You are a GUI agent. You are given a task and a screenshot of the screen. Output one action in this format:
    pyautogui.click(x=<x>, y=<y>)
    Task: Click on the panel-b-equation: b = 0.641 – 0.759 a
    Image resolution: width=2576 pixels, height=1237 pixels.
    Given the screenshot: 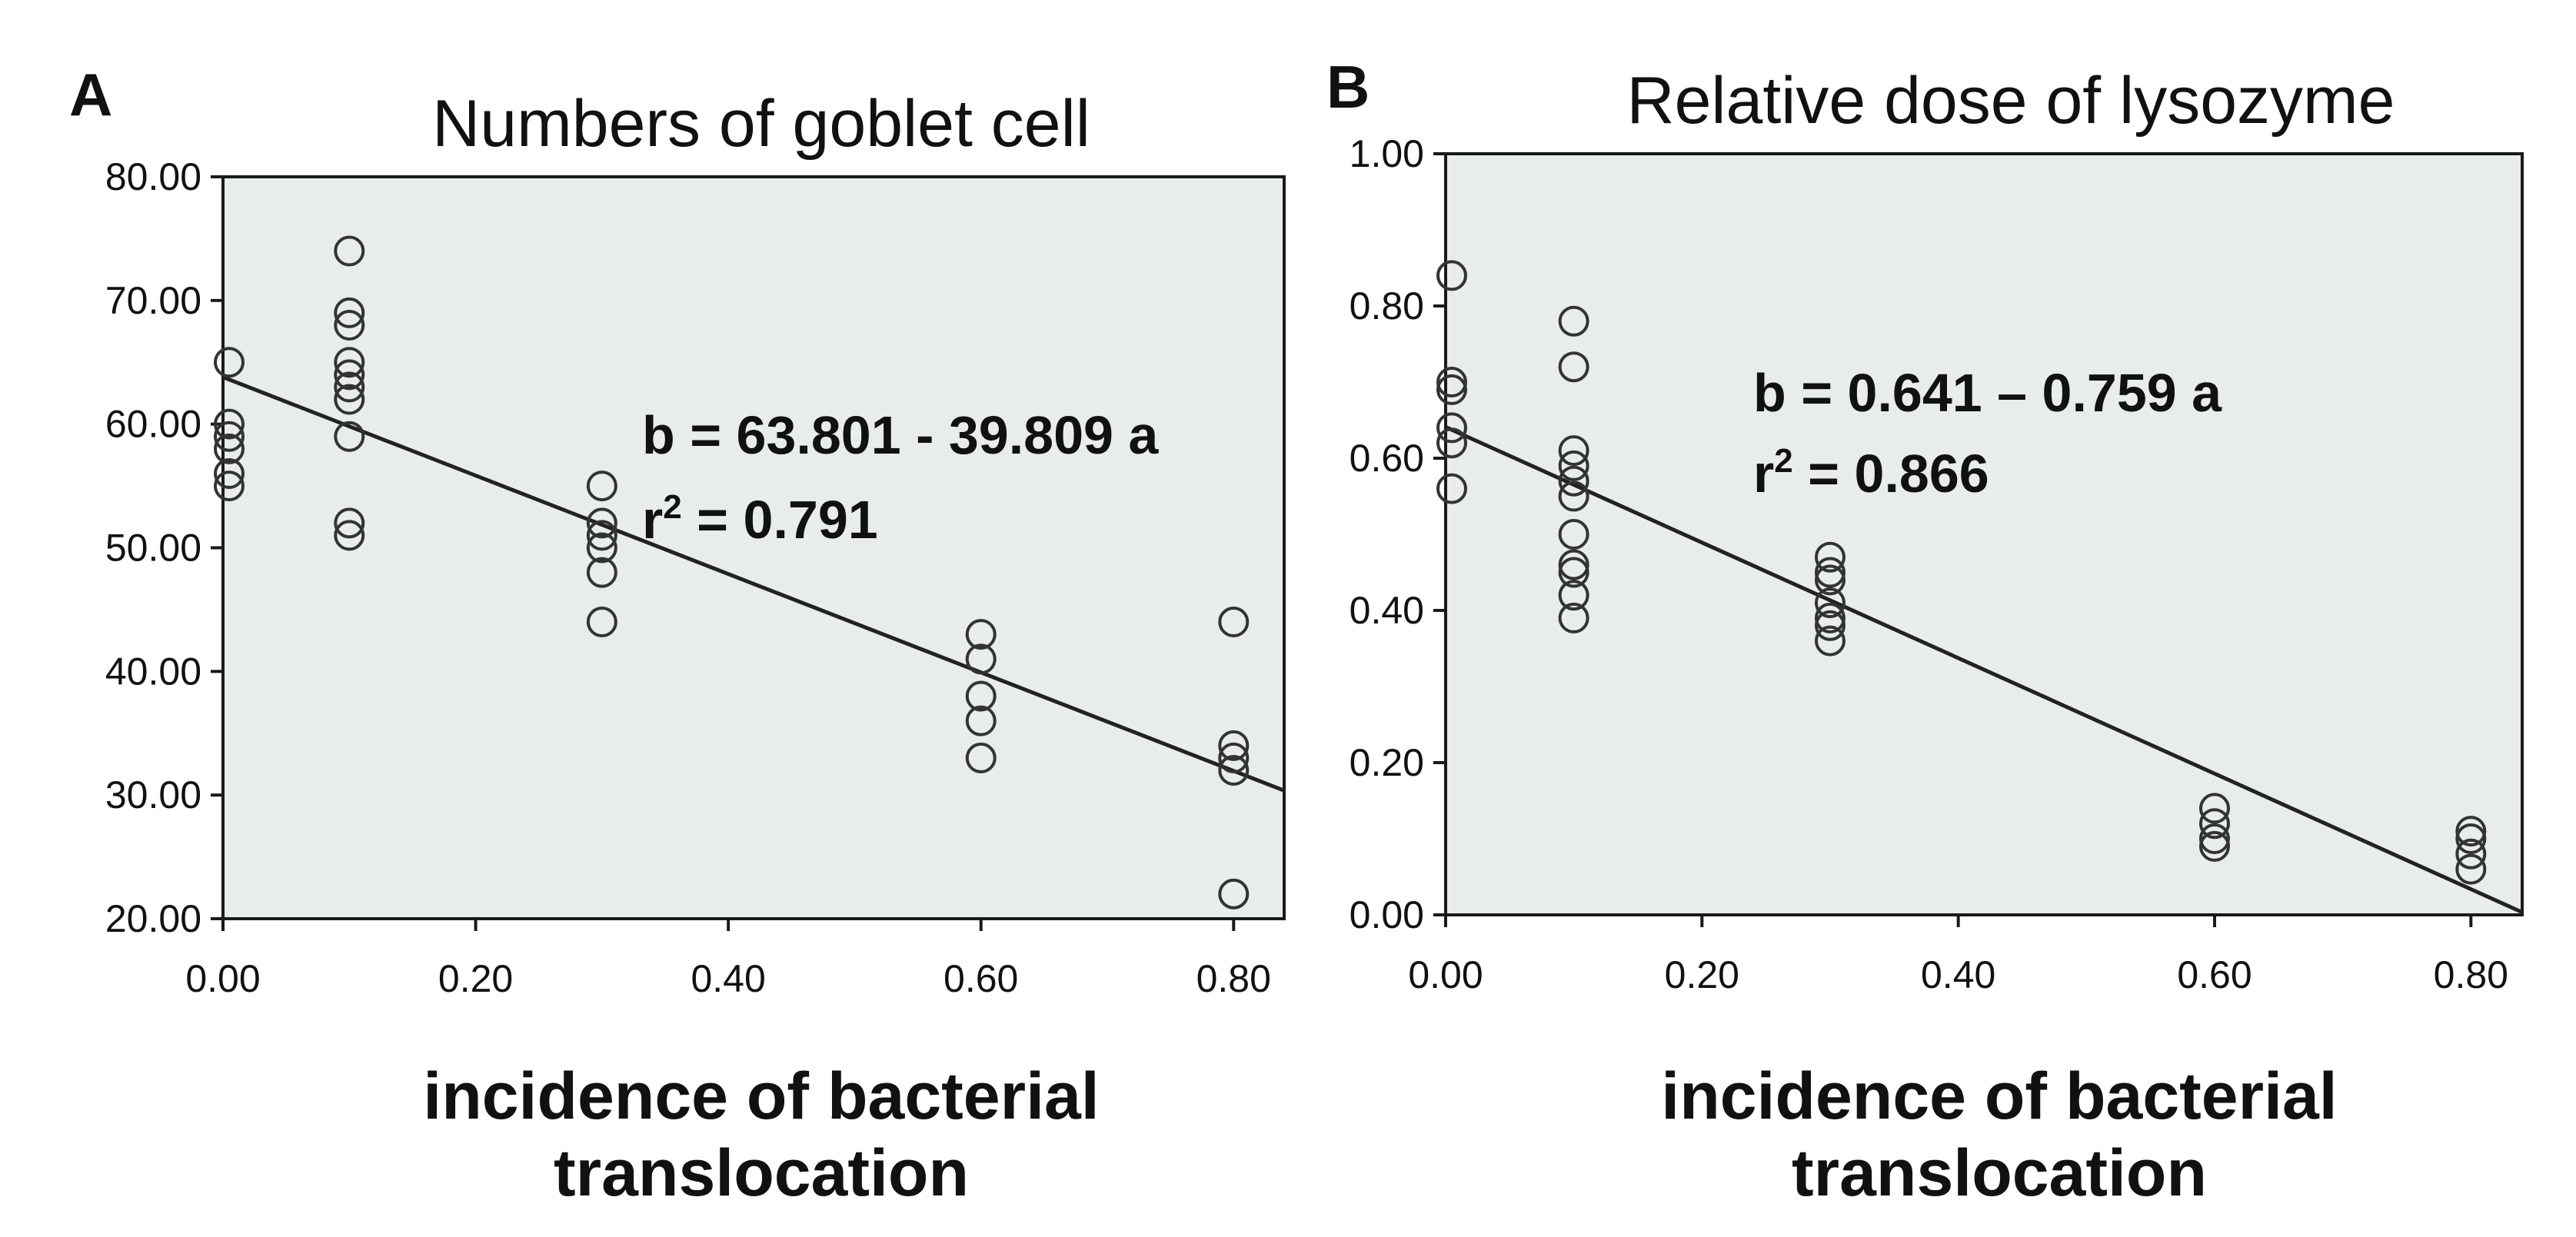 What is the action you would take?
    pyautogui.click(x=1987, y=393)
    